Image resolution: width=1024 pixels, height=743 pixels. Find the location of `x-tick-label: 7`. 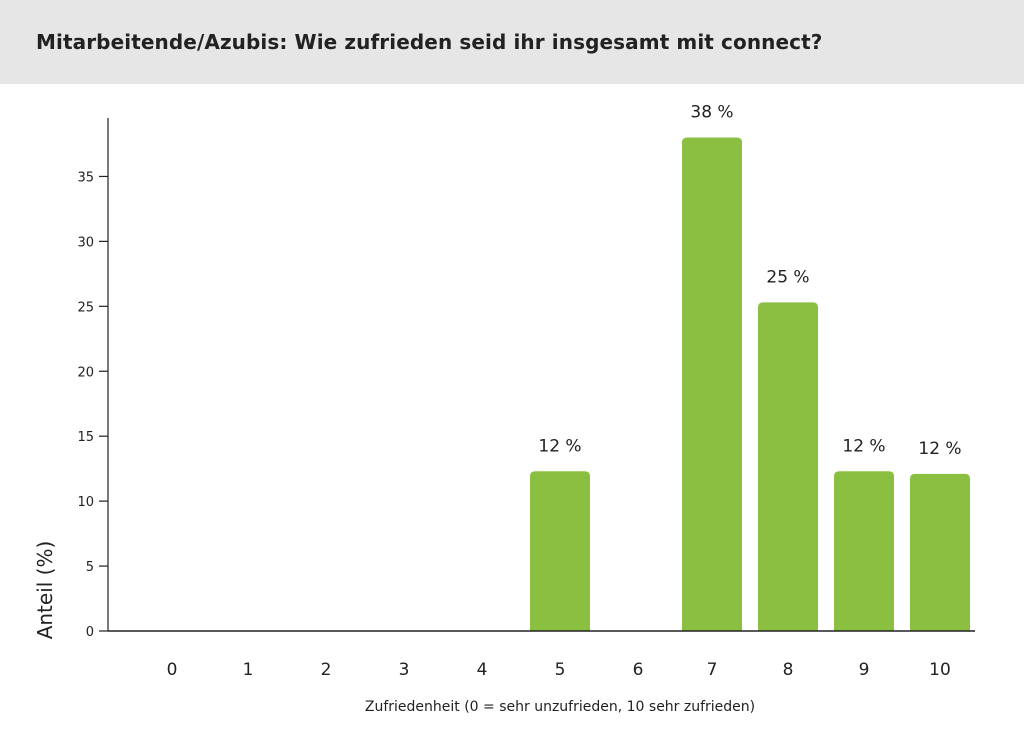

x-tick-label: 7 is located at coordinates (712, 670).